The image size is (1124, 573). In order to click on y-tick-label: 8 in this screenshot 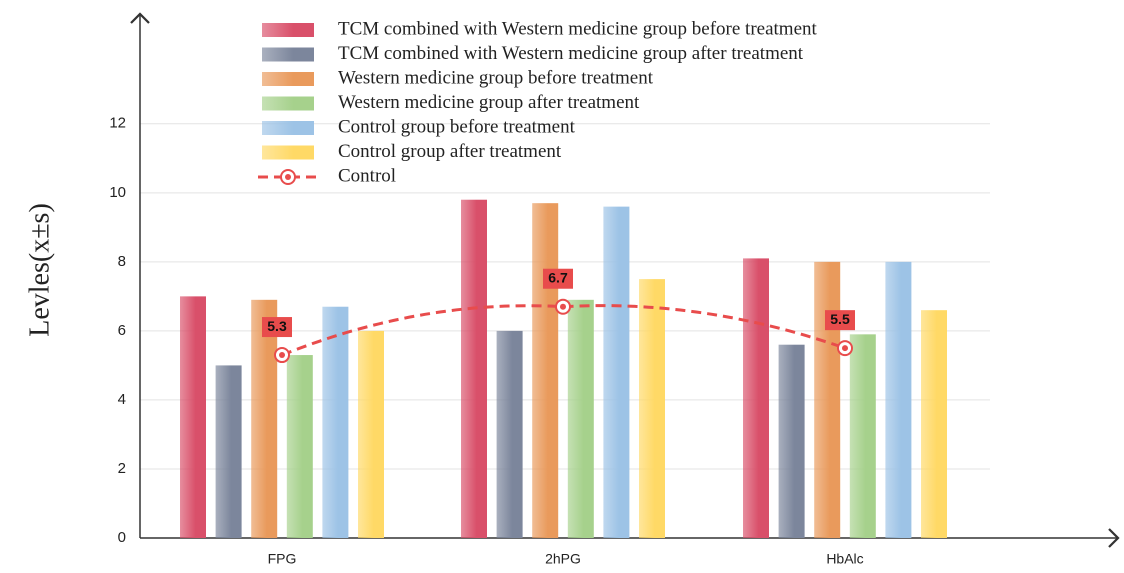, I will do `click(122, 261)`.